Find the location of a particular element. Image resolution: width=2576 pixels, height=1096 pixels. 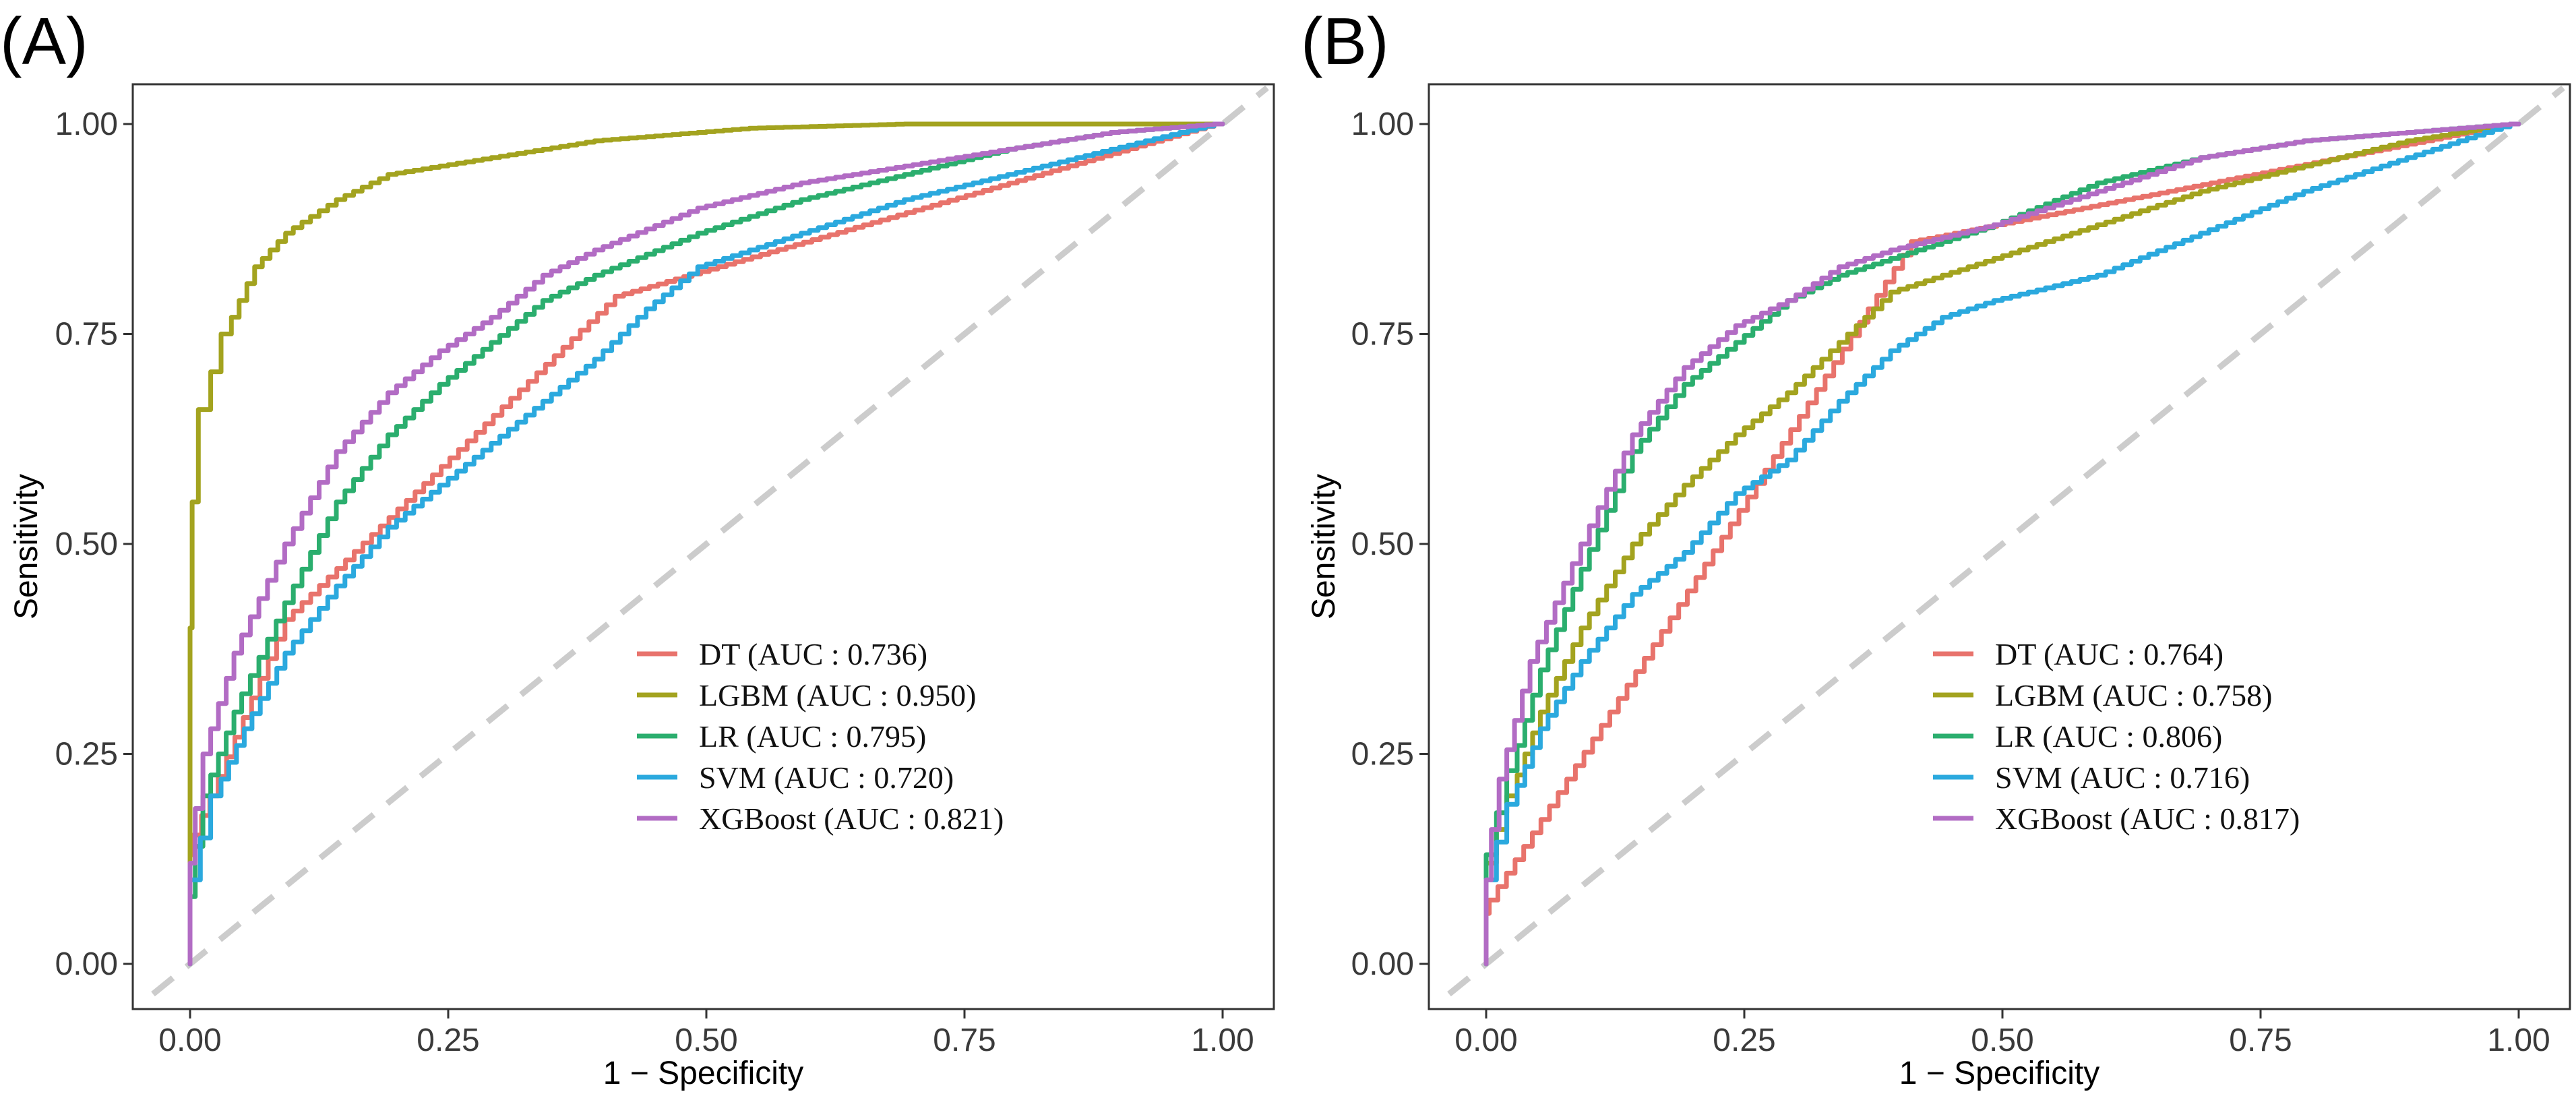

legend-label-lgbm: LGBM (AUC : 0.950) is located at coordinates (838, 695).